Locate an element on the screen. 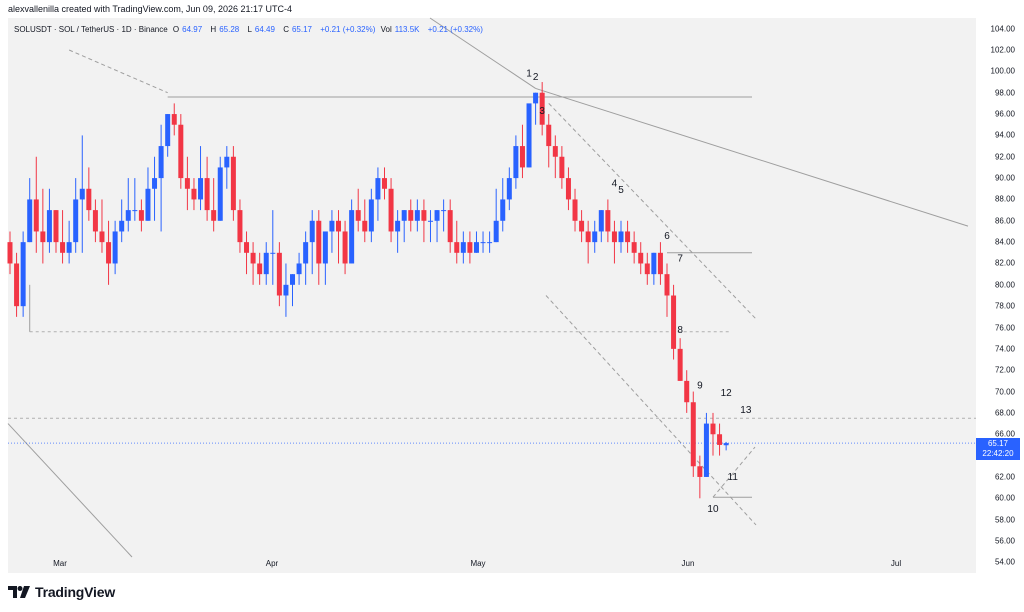 Image resolution: width=1024 pixels, height=612 pixels. wave-count-label: 7 is located at coordinates (680, 258).